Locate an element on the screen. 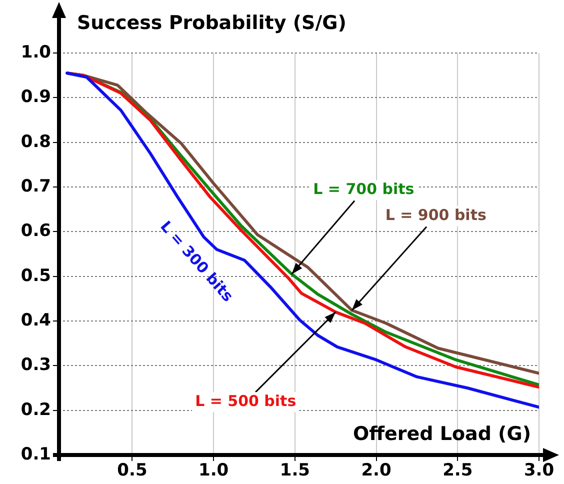 The width and height of the screenshot is (564, 484). y-tick-label: 0.8 is located at coordinates (35, 142).